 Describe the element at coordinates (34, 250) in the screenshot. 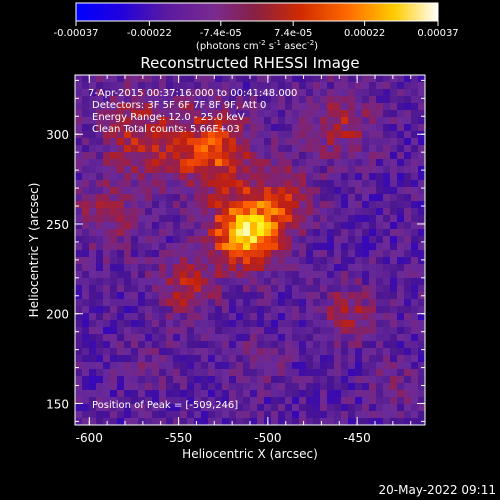

I see `y-axis-label: Heliocentric Y (arcsec)` at that location.